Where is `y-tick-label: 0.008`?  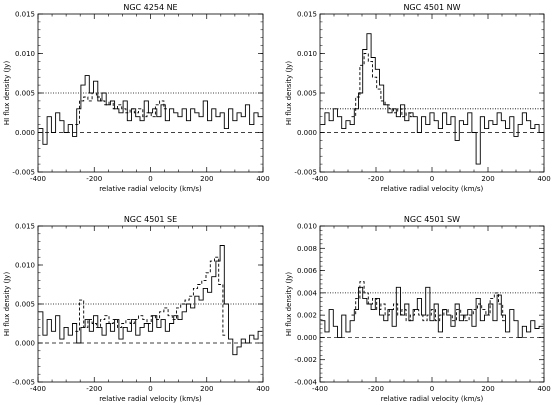
y-tick-label: 0.008 is located at coordinates (307, 249).